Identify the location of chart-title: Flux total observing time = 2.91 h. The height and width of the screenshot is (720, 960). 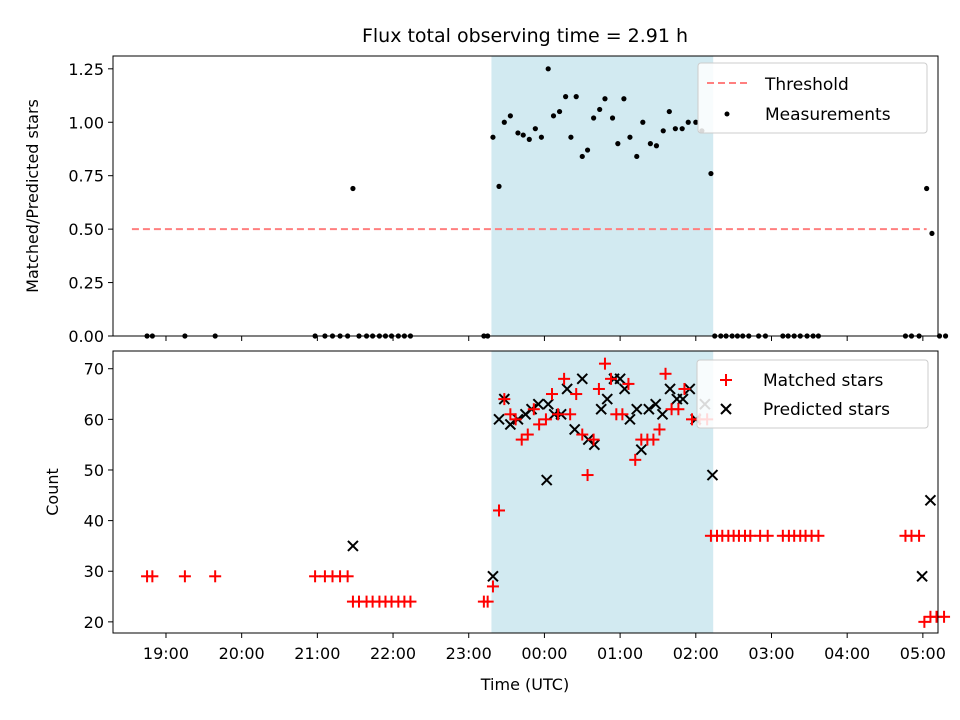
(525, 36).